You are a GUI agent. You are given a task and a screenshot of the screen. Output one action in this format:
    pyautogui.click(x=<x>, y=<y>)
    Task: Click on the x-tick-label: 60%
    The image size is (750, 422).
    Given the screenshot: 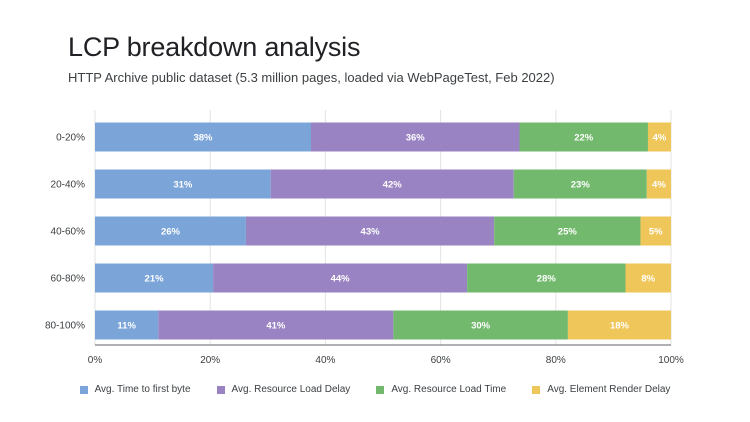 What is the action you would take?
    pyautogui.click(x=441, y=360)
    